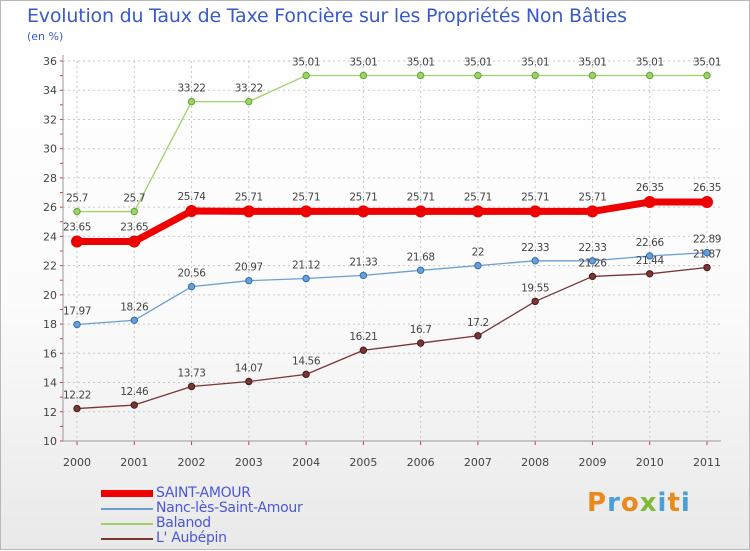  Describe the element at coordinates (363, 262) in the screenshot. I see `data-label-nanc-les-saint-amour: 21.33` at that location.